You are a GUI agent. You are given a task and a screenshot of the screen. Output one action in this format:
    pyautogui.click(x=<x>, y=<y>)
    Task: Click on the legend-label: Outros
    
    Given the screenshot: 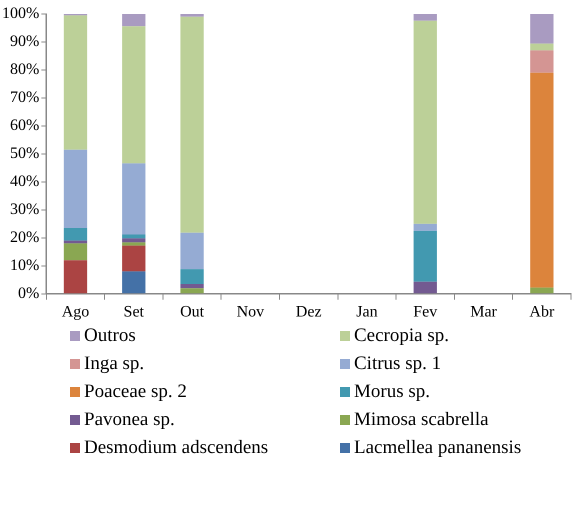 What is the action you would take?
    pyautogui.click(x=110, y=336)
    